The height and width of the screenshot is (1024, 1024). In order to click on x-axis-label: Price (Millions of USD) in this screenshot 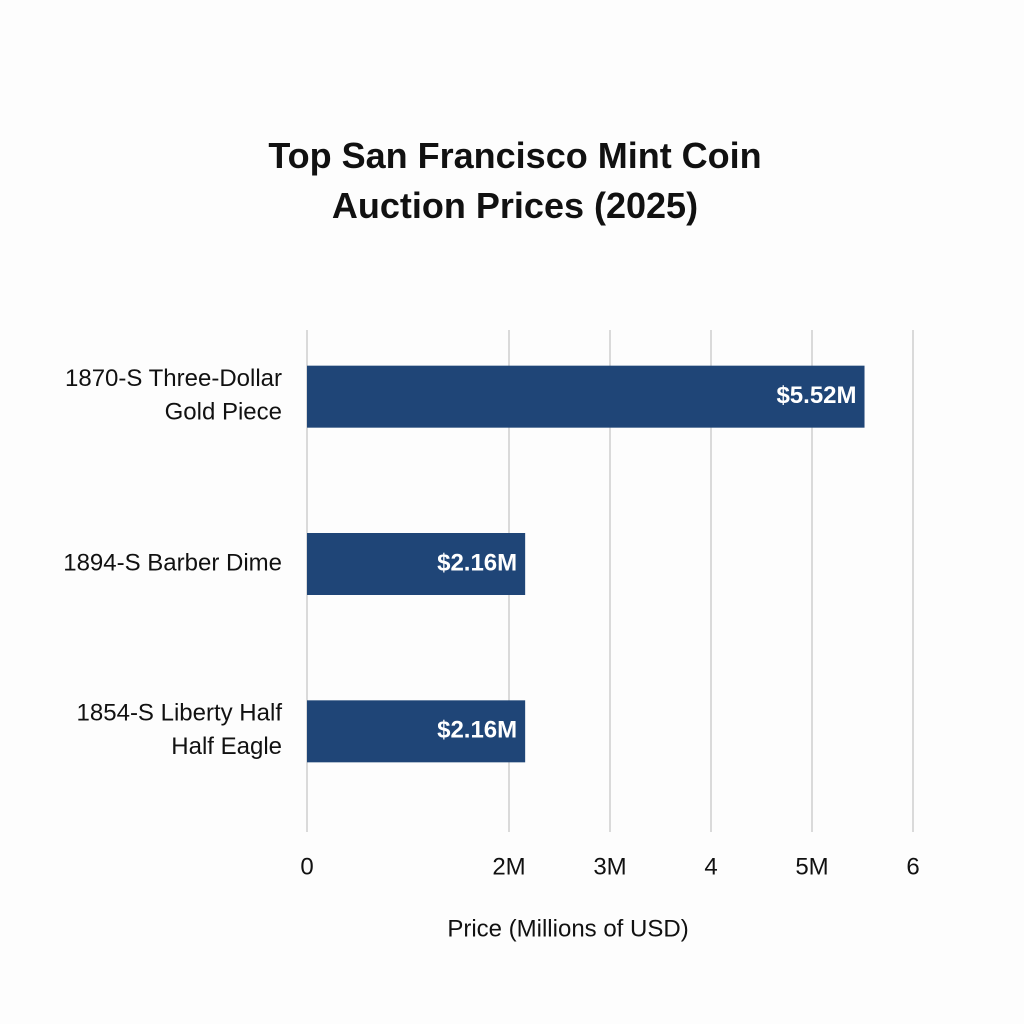, I will do `click(567, 928)`.